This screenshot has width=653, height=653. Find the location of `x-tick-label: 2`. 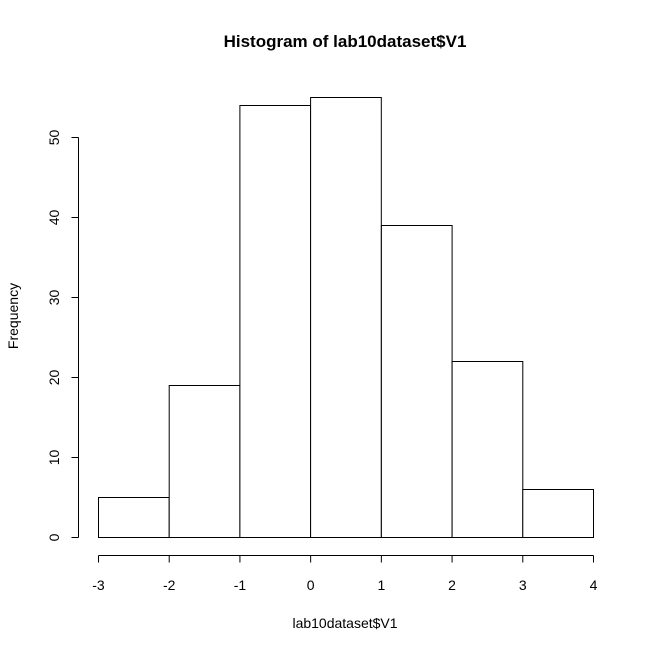

x-tick-label: 2 is located at coordinates (452, 585).